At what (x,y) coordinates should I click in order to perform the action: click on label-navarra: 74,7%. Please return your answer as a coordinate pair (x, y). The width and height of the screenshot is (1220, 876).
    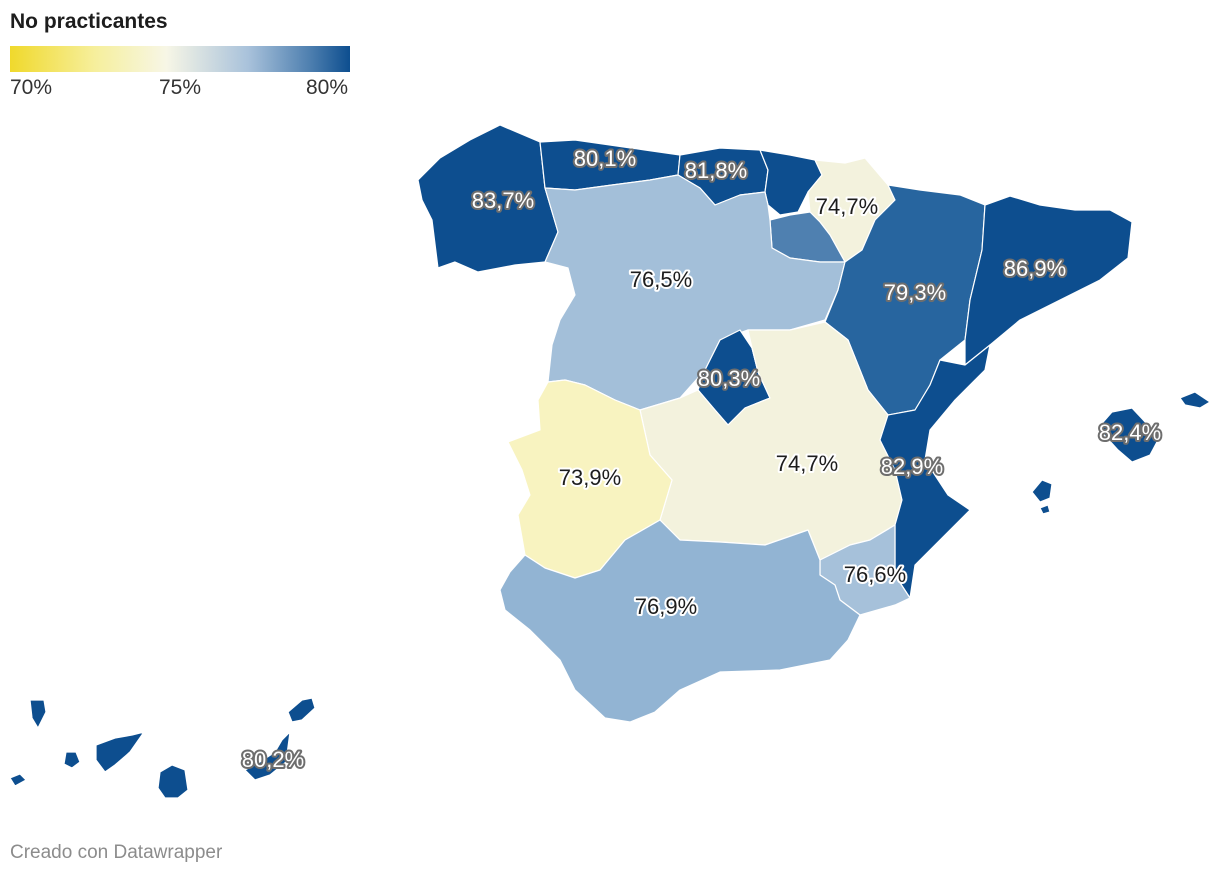
    Looking at the image, I should click on (847, 206).